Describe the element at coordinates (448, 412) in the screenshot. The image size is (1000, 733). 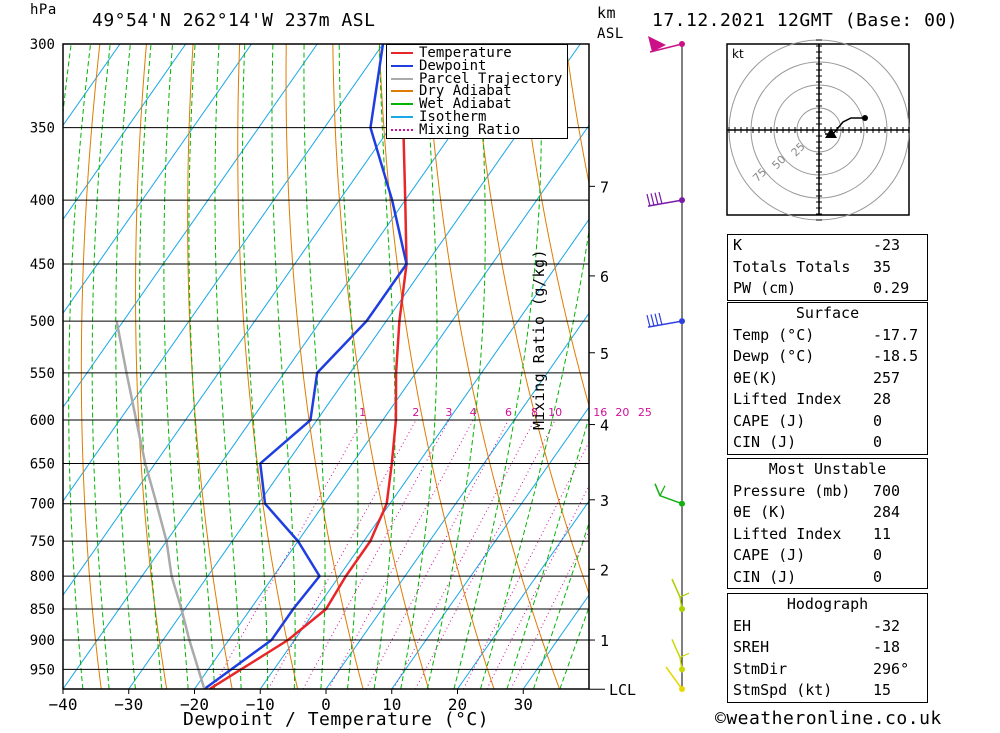
I see `mixing-ratio-label: 3` at that location.